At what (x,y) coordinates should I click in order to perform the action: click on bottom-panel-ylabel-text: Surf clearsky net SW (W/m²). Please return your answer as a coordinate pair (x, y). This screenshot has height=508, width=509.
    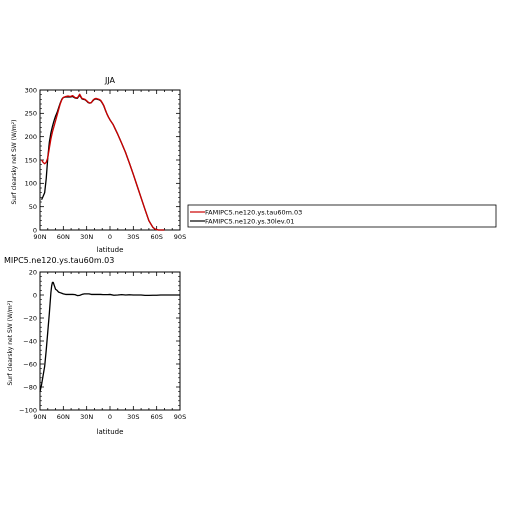
    Looking at the image, I should click on (10, 342).